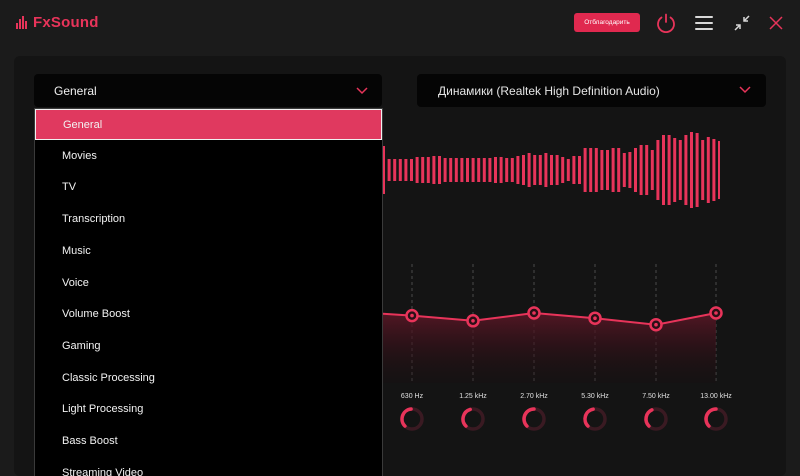  Describe the element at coordinates (208, 124) in the screenshot. I see `preset-option: General` at that location.